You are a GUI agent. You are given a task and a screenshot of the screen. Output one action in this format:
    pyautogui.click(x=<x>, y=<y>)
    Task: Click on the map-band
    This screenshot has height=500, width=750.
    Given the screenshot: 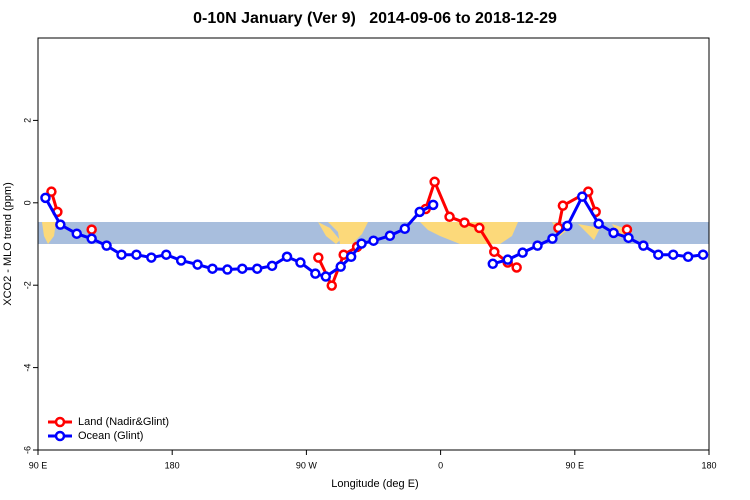 What is the action you would take?
    pyautogui.click(x=373, y=233)
    